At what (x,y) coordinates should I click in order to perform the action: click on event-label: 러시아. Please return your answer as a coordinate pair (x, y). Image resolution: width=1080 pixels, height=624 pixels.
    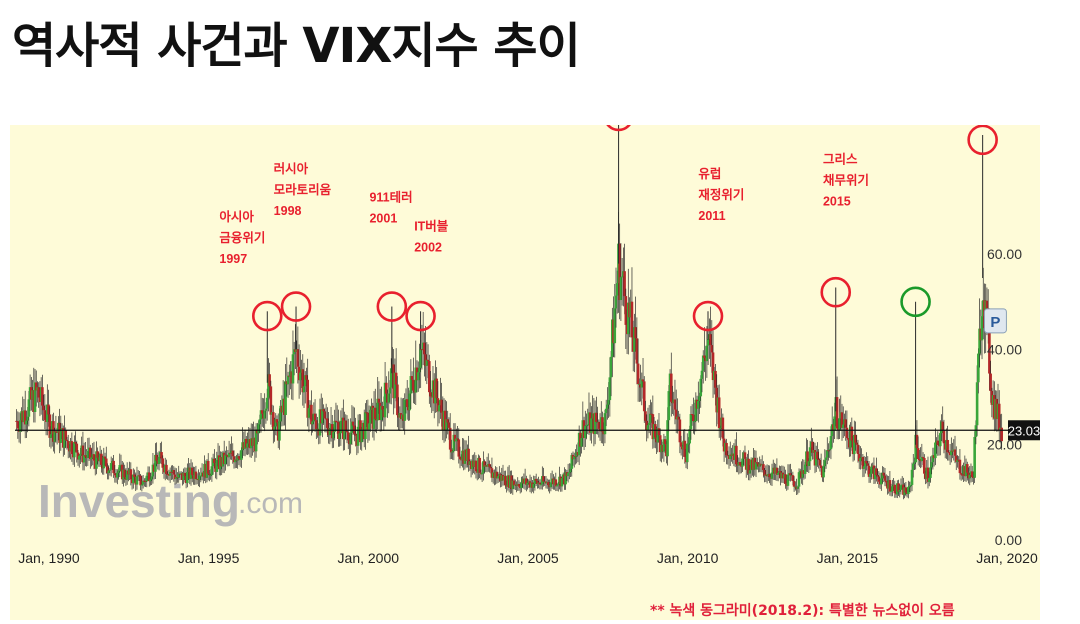
    Looking at the image, I should click on (291, 168).